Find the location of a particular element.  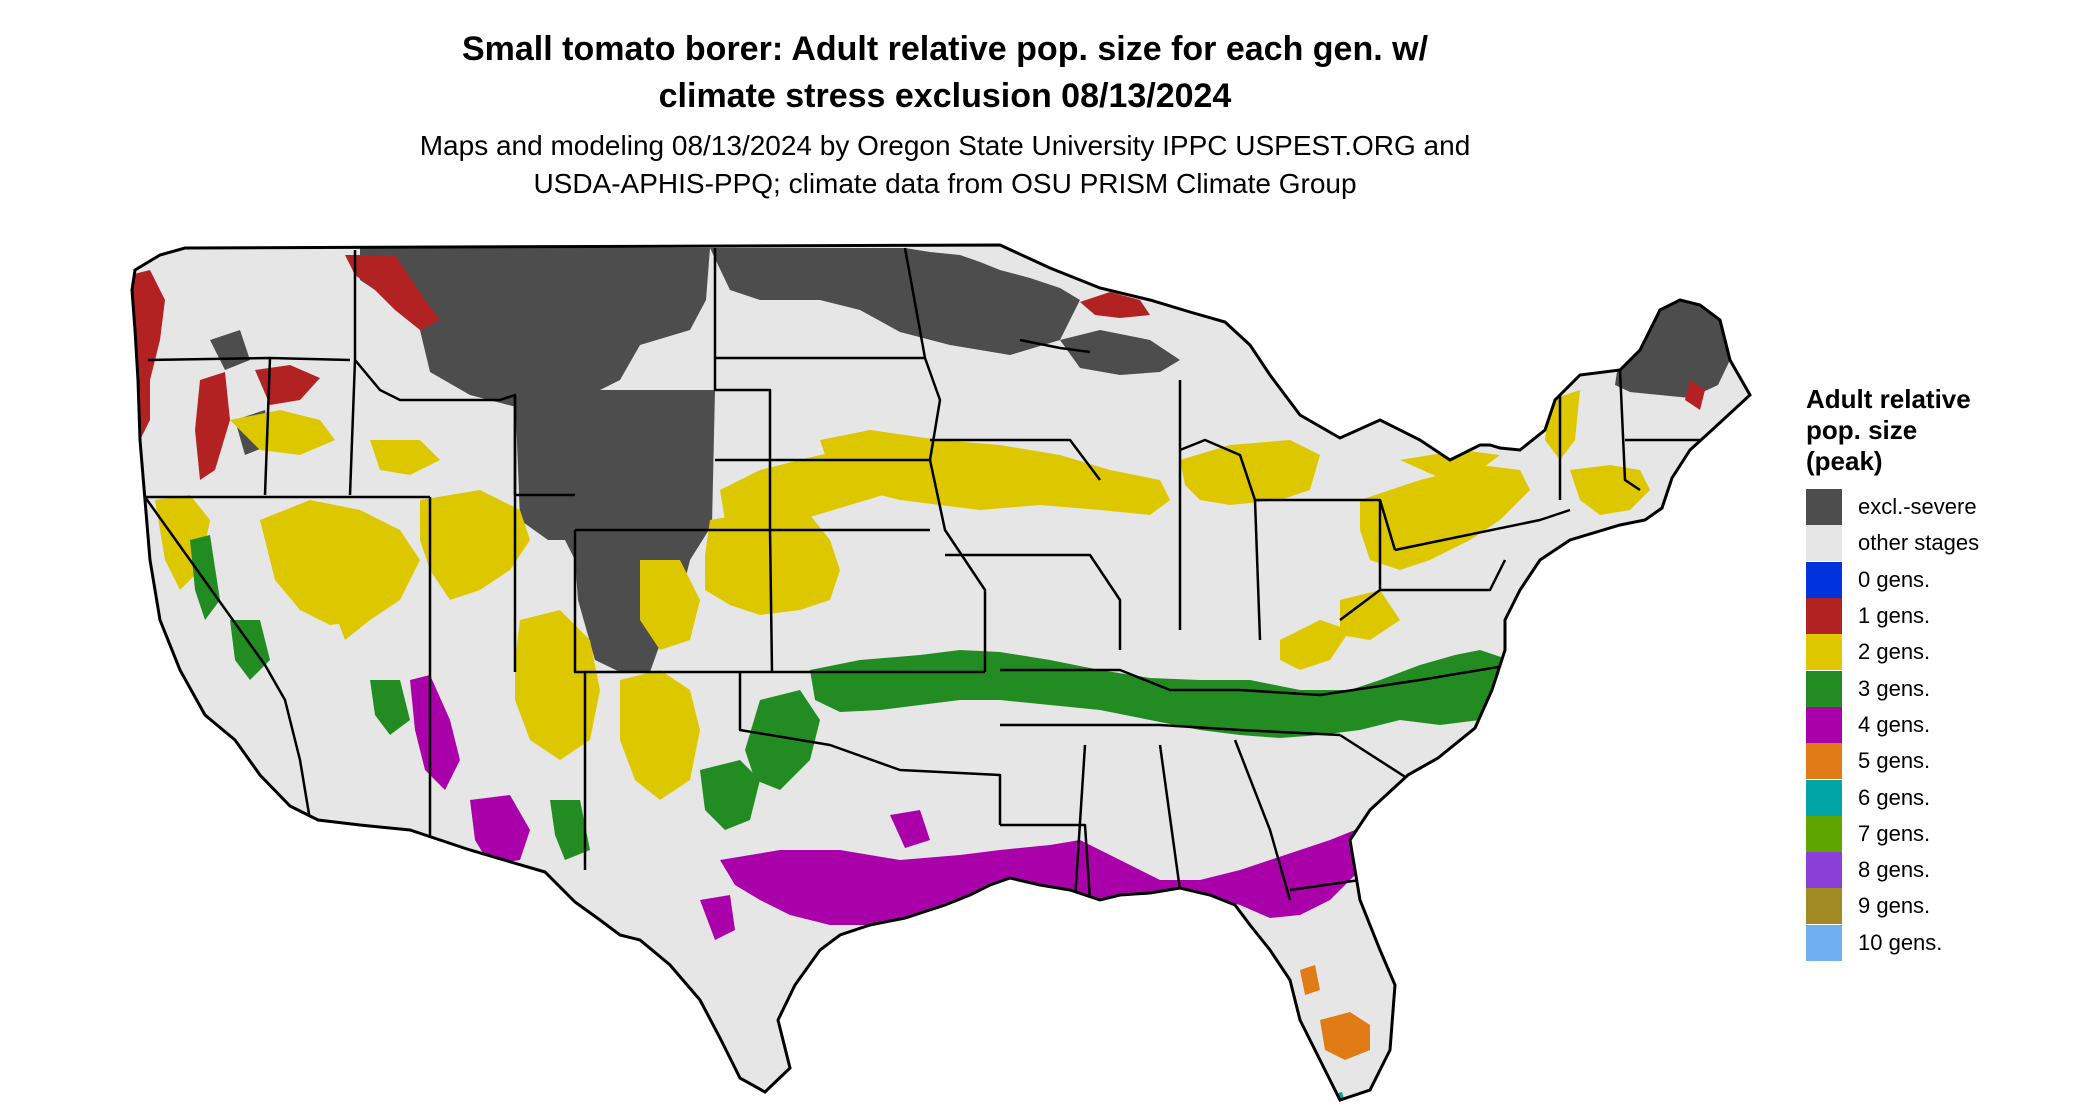

legend-label: 7 gens. is located at coordinates (1894, 833).